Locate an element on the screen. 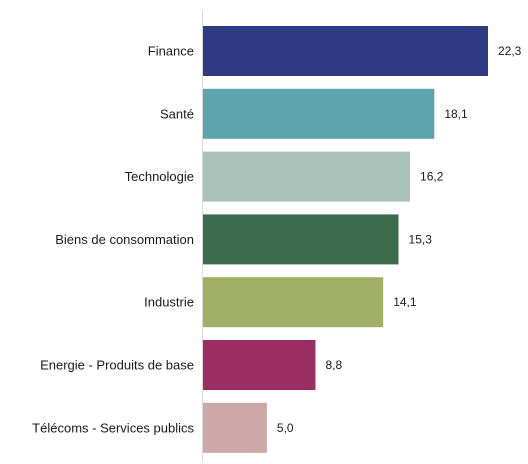  value-label-5: 8,8 is located at coordinates (333, 365).